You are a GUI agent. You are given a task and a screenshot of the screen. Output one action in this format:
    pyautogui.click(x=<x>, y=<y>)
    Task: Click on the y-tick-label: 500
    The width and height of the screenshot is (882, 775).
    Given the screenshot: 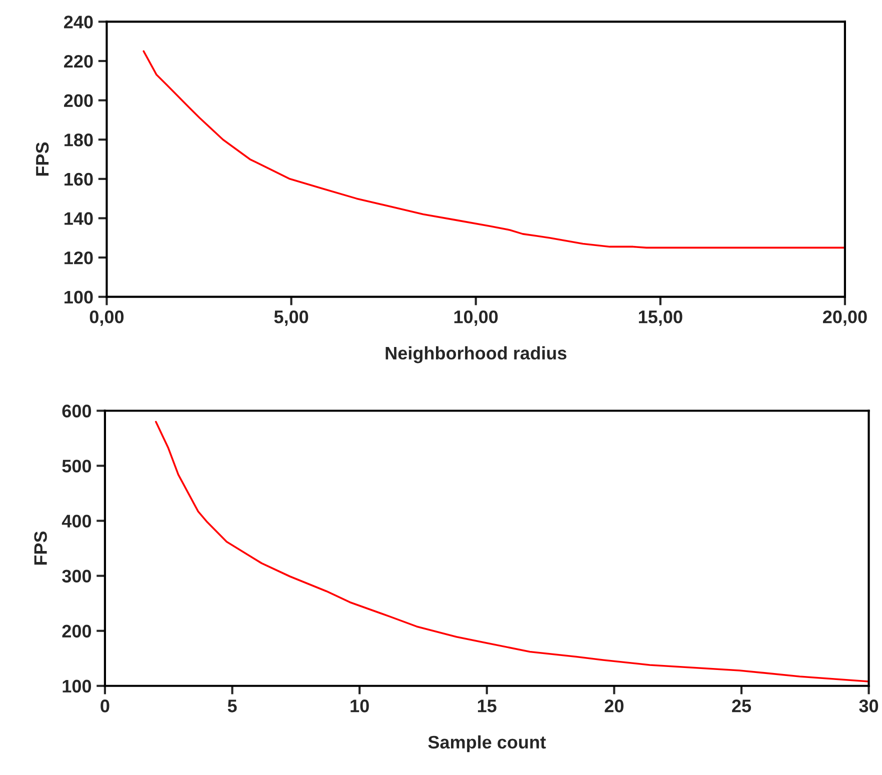 What is the action you would take?
    pyautogui.click(x=77, y=466)
    